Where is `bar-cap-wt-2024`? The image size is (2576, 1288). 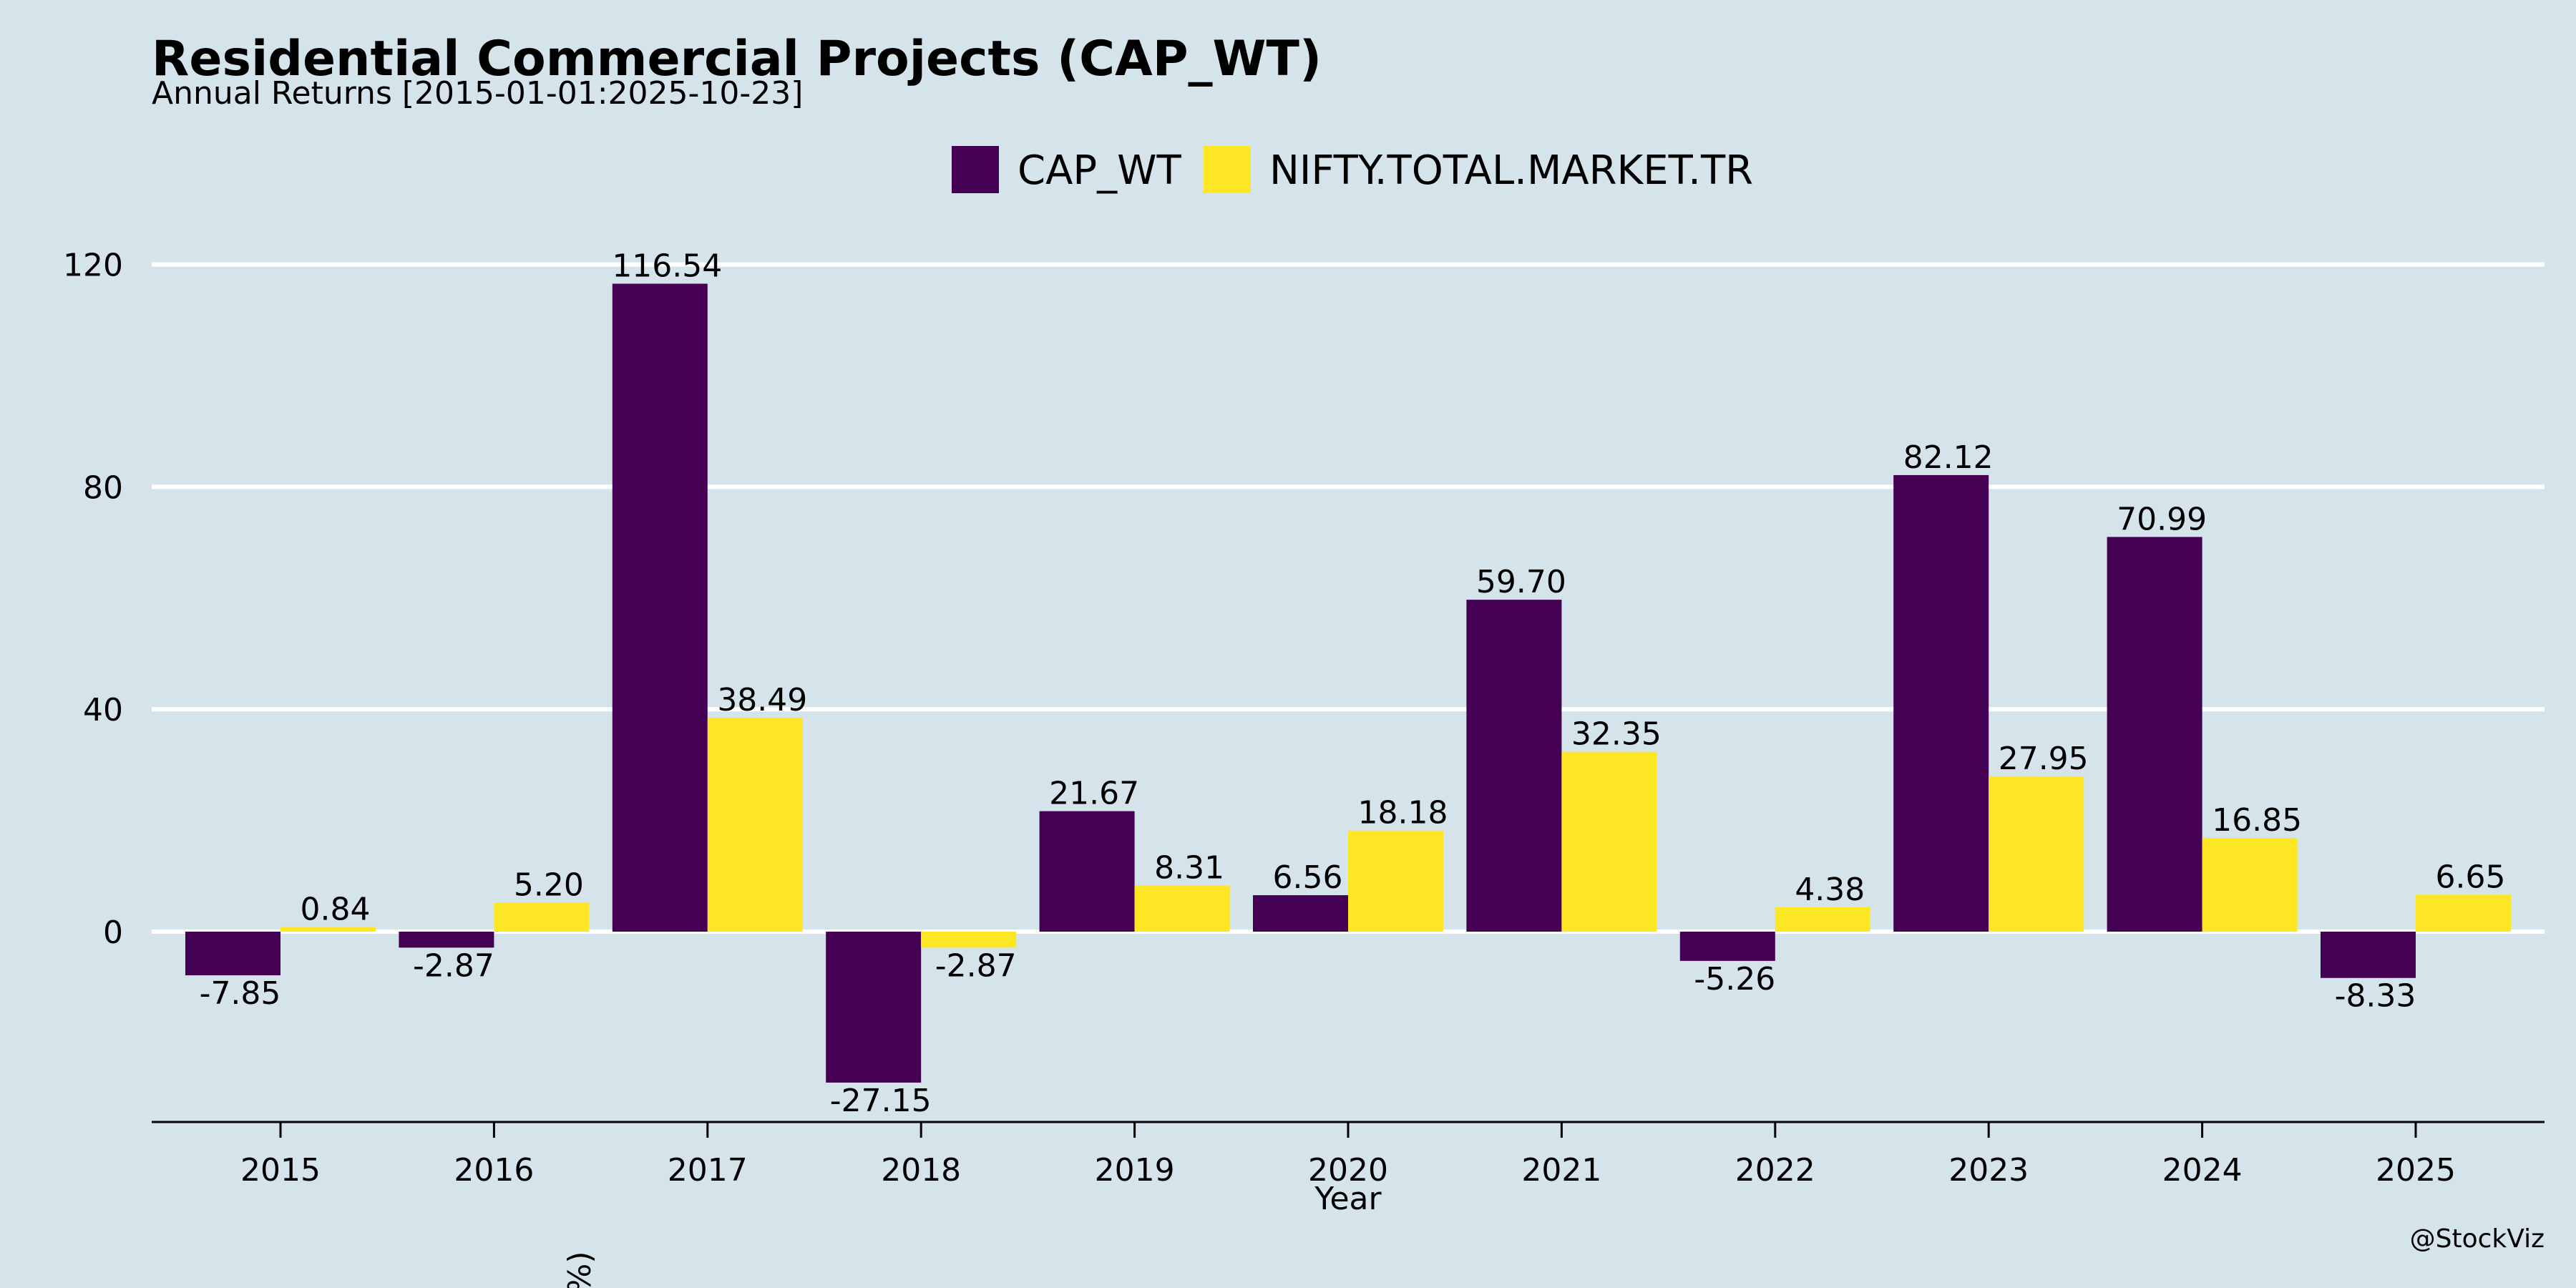
bar-cap-wt-2024 is located at coordinates (2154, 735).